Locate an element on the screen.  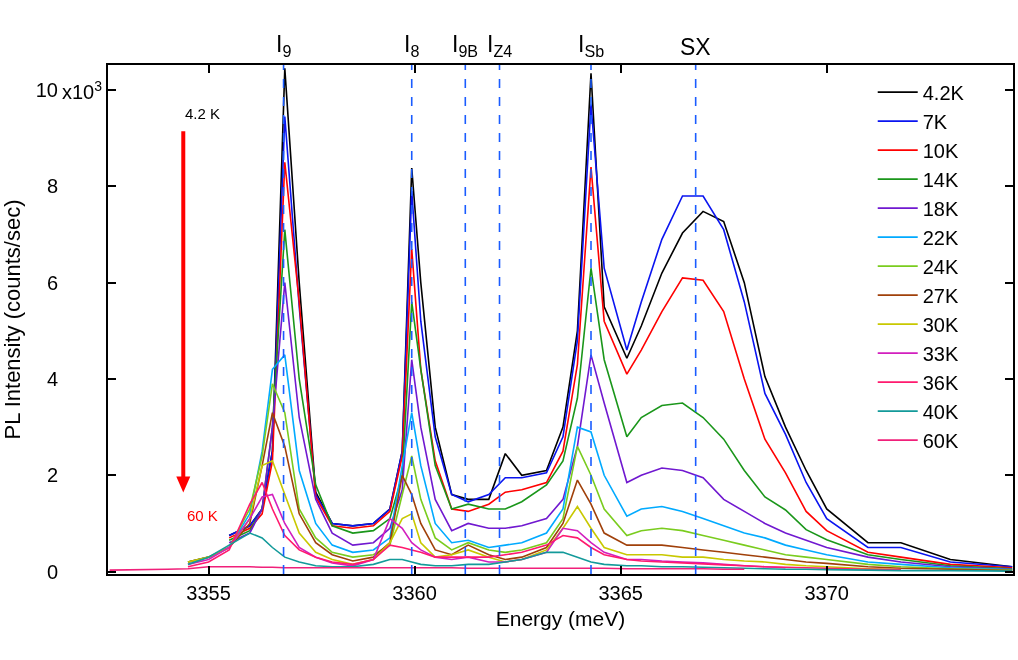
legend-label: 27K is located at coordinates (940, 295).